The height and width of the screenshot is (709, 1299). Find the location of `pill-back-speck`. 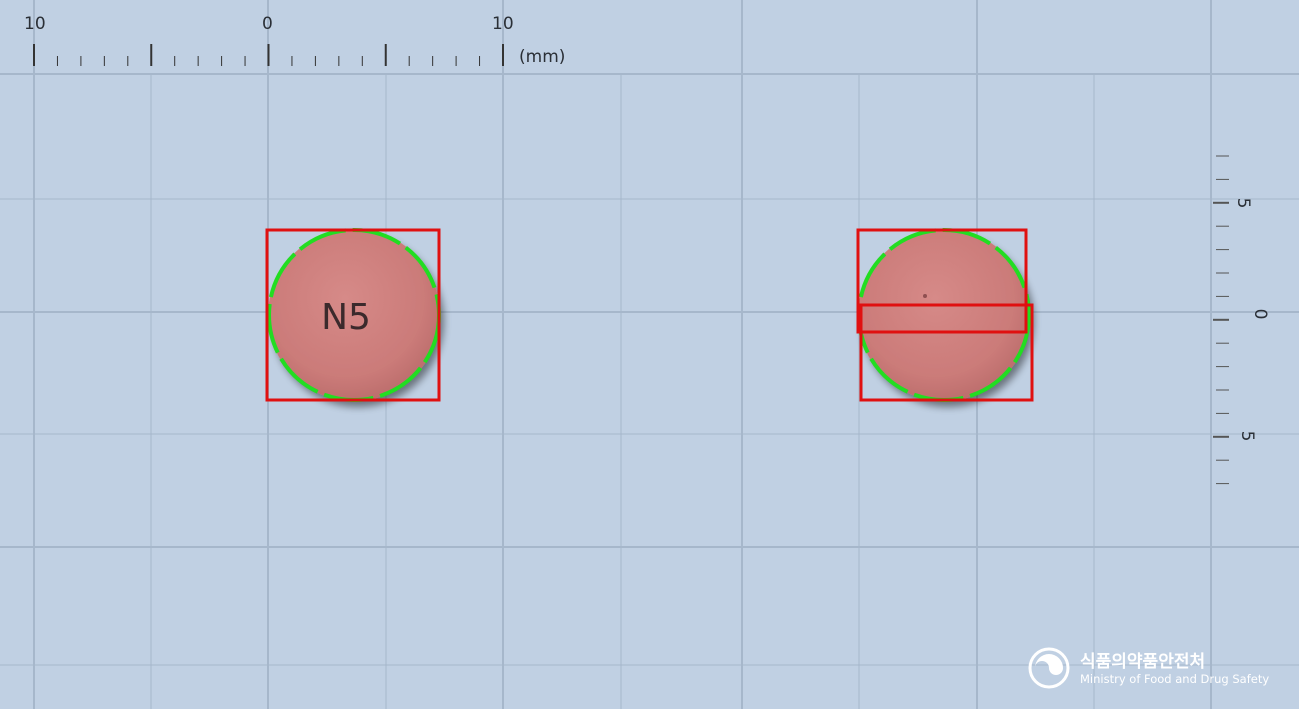

pill-back-speck is located at coordinates (925, 296).